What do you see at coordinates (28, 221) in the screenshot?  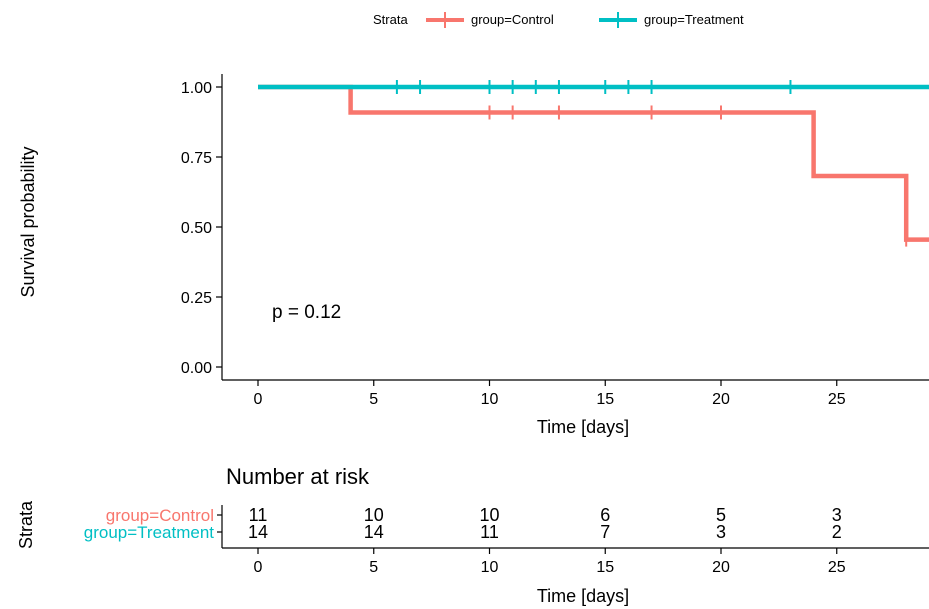 I see `y-axis-label: Survival probability` at bounding box center [28, 221].